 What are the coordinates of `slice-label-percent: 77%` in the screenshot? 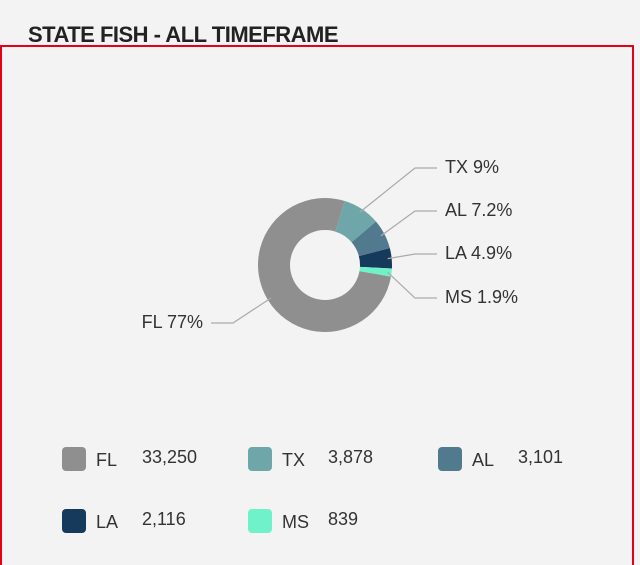 It's located at (185, 322).